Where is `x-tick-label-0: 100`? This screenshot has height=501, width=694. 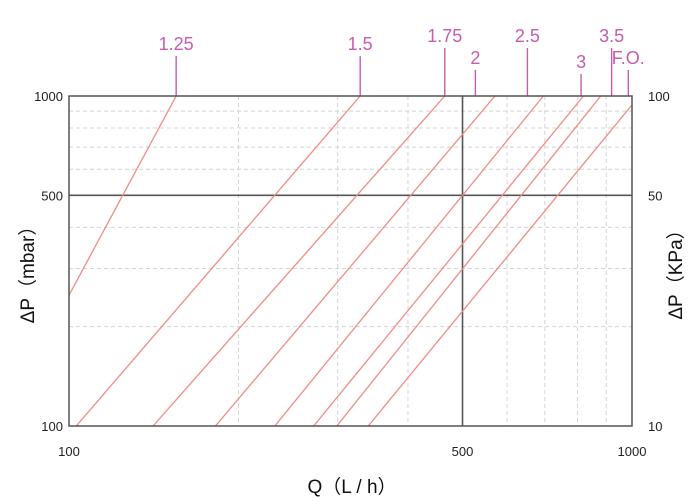
x-tick-label-0: 100 is located at coordinates (69, 451).